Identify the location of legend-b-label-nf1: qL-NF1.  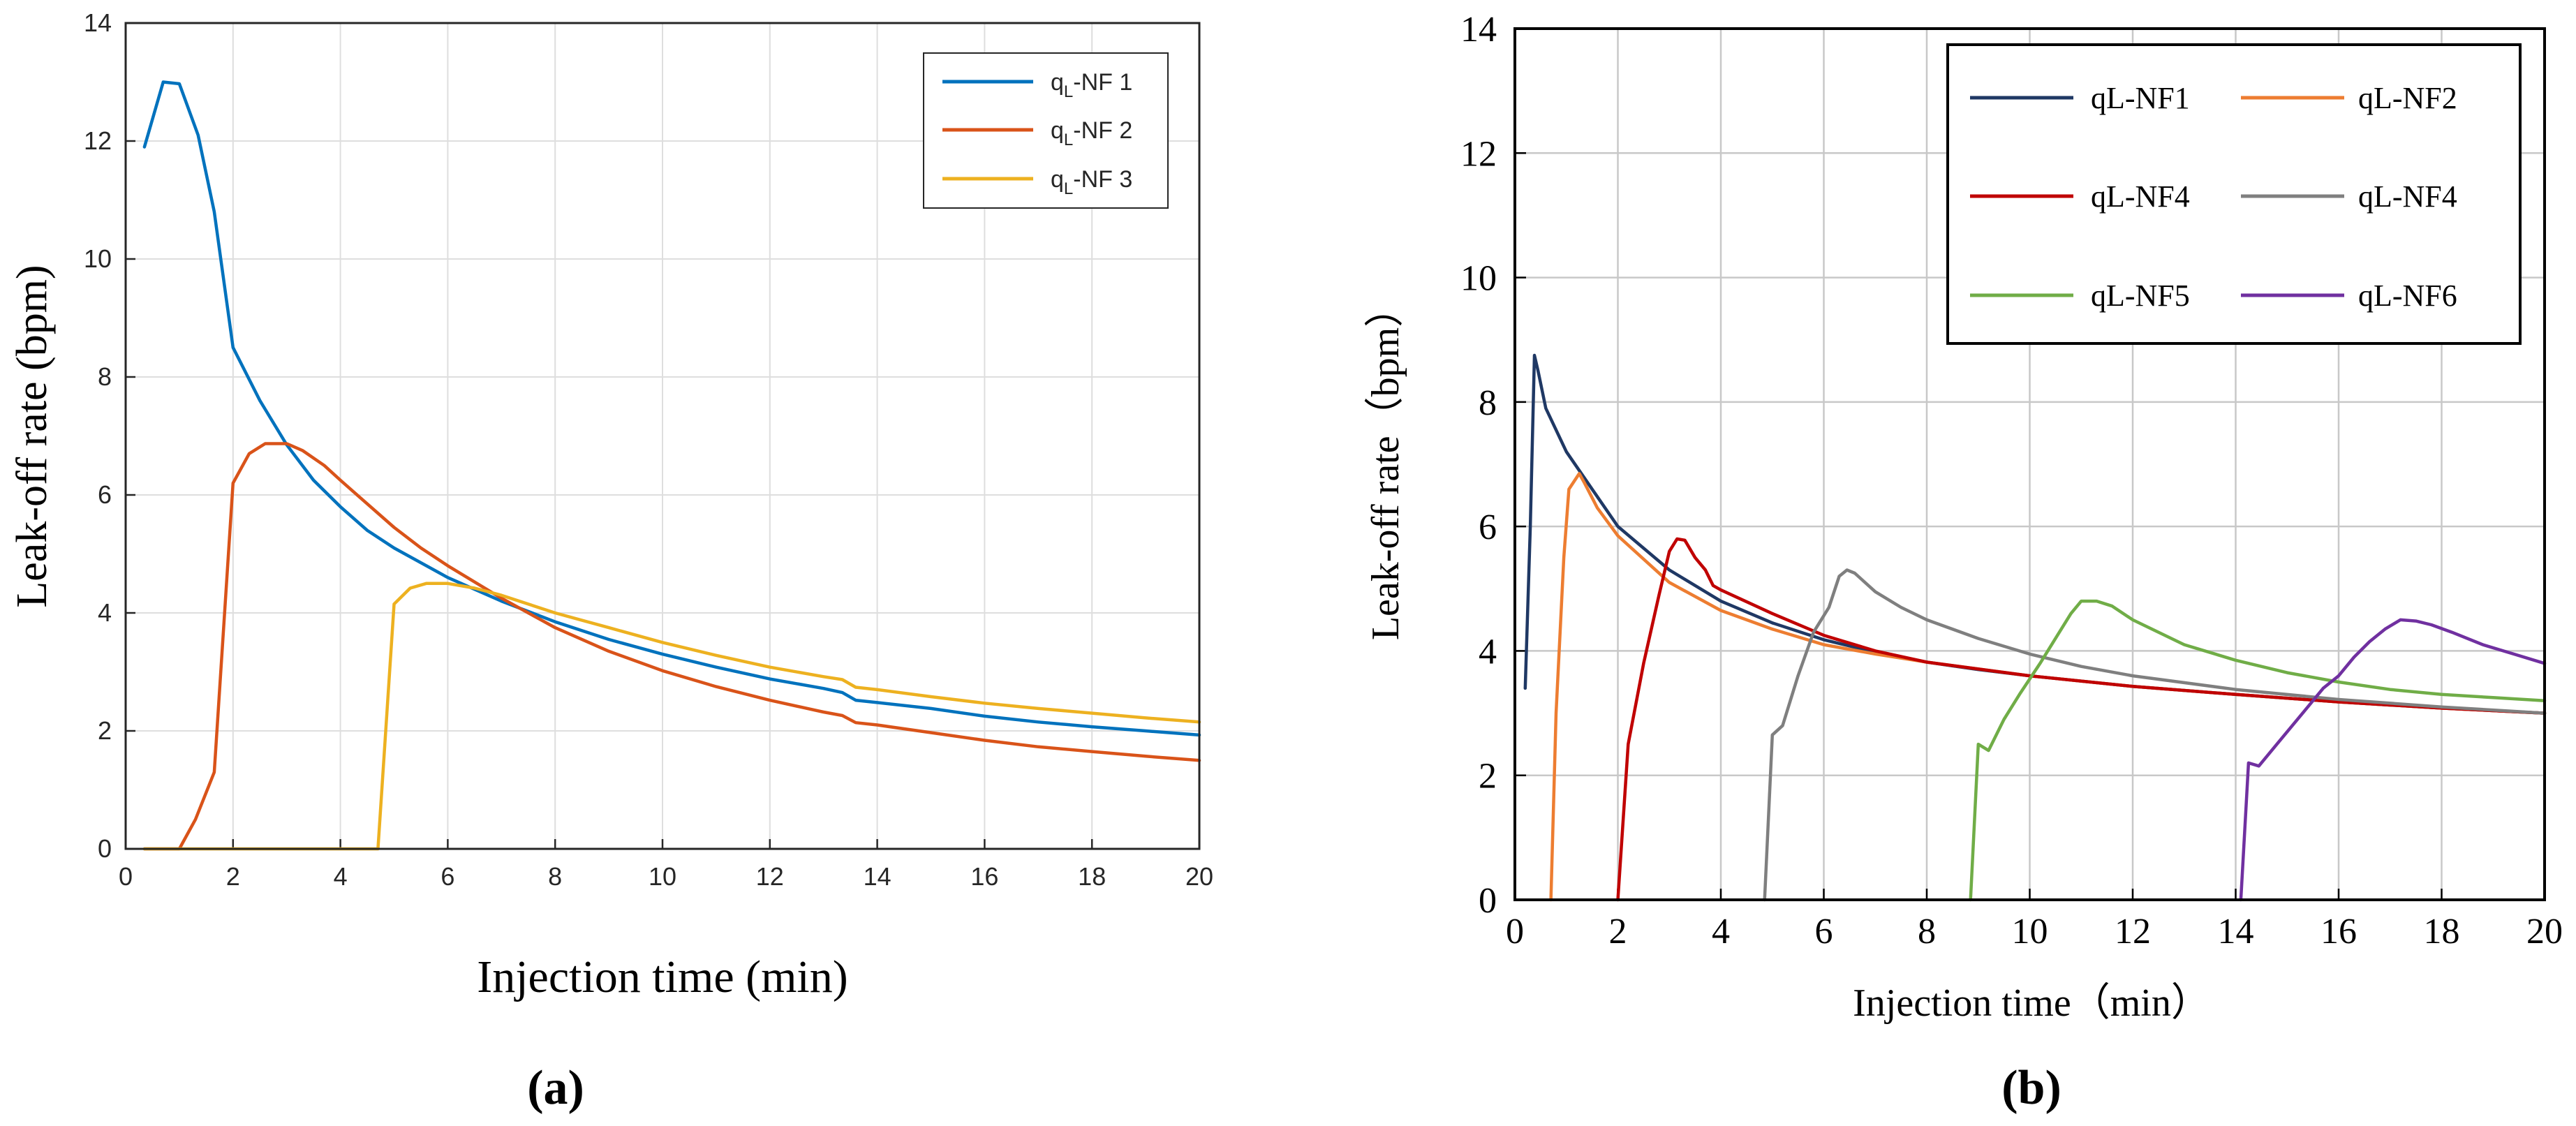
(2140, 98).